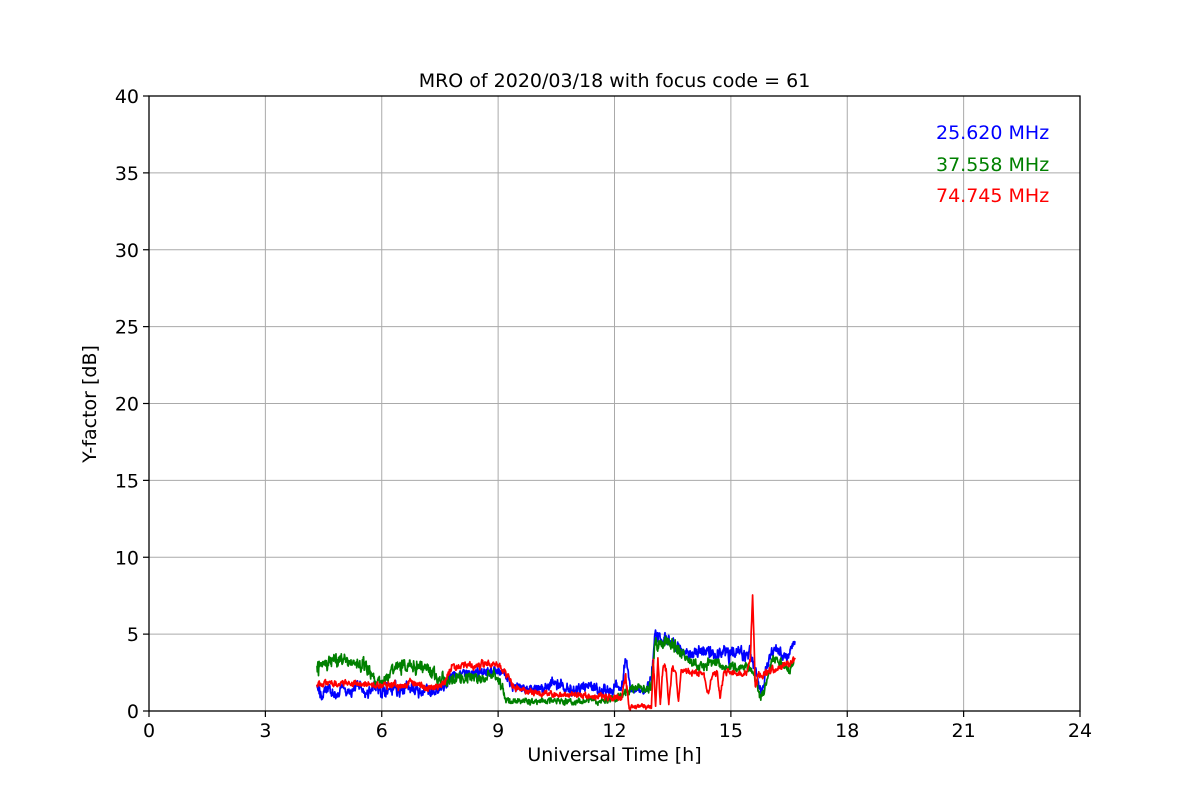 The image size is (1200, 800). What do you see at coordinates (1080, 731) in the screenshot?
I see `x-tick-label: 24` at bounding box center [1080, 731].